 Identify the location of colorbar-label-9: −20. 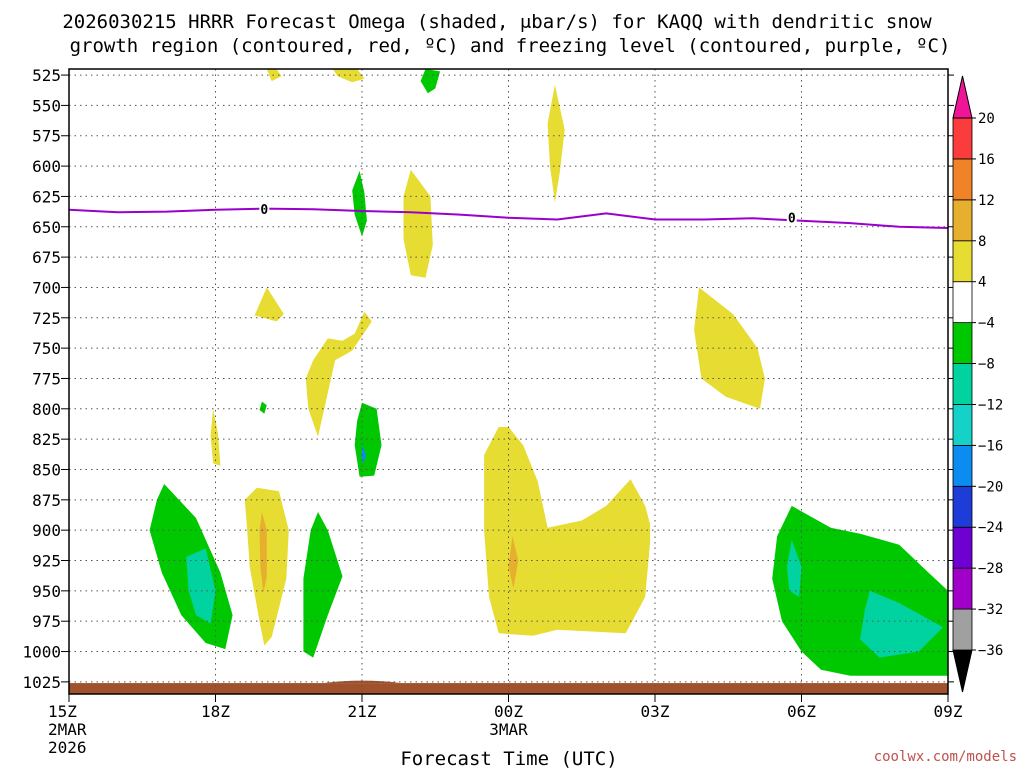
(990, 487).